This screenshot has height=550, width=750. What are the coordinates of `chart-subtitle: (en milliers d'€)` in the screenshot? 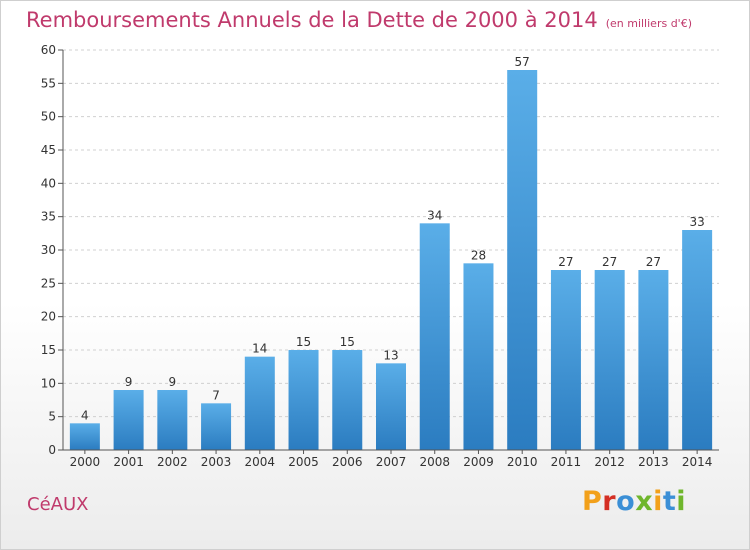 It's located at (648, 23).